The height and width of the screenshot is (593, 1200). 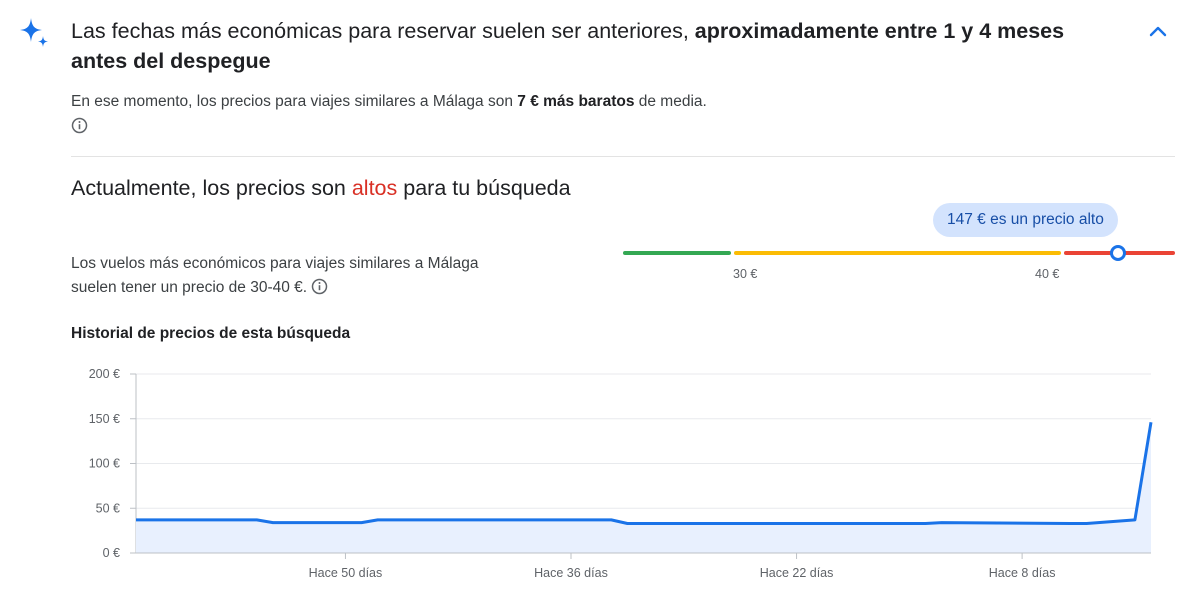 I want to click on status-highlight: altos, so click(x=374, y=188).